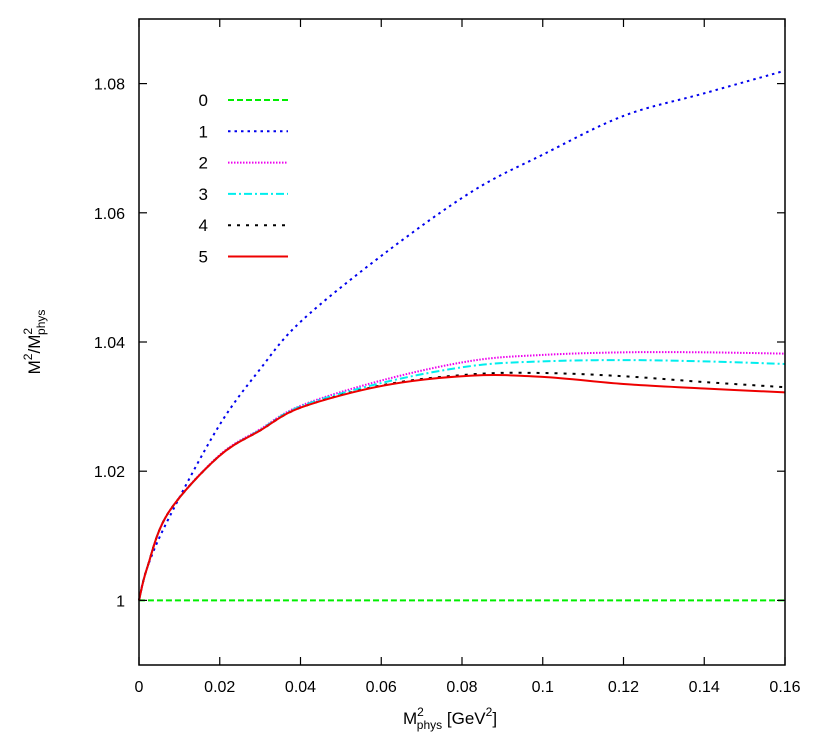 This screenshot has height=755, width=830. Describe the element at coordinates (784, 687) in the screenshot. I see `x-tick-label: 0.16` at that location.